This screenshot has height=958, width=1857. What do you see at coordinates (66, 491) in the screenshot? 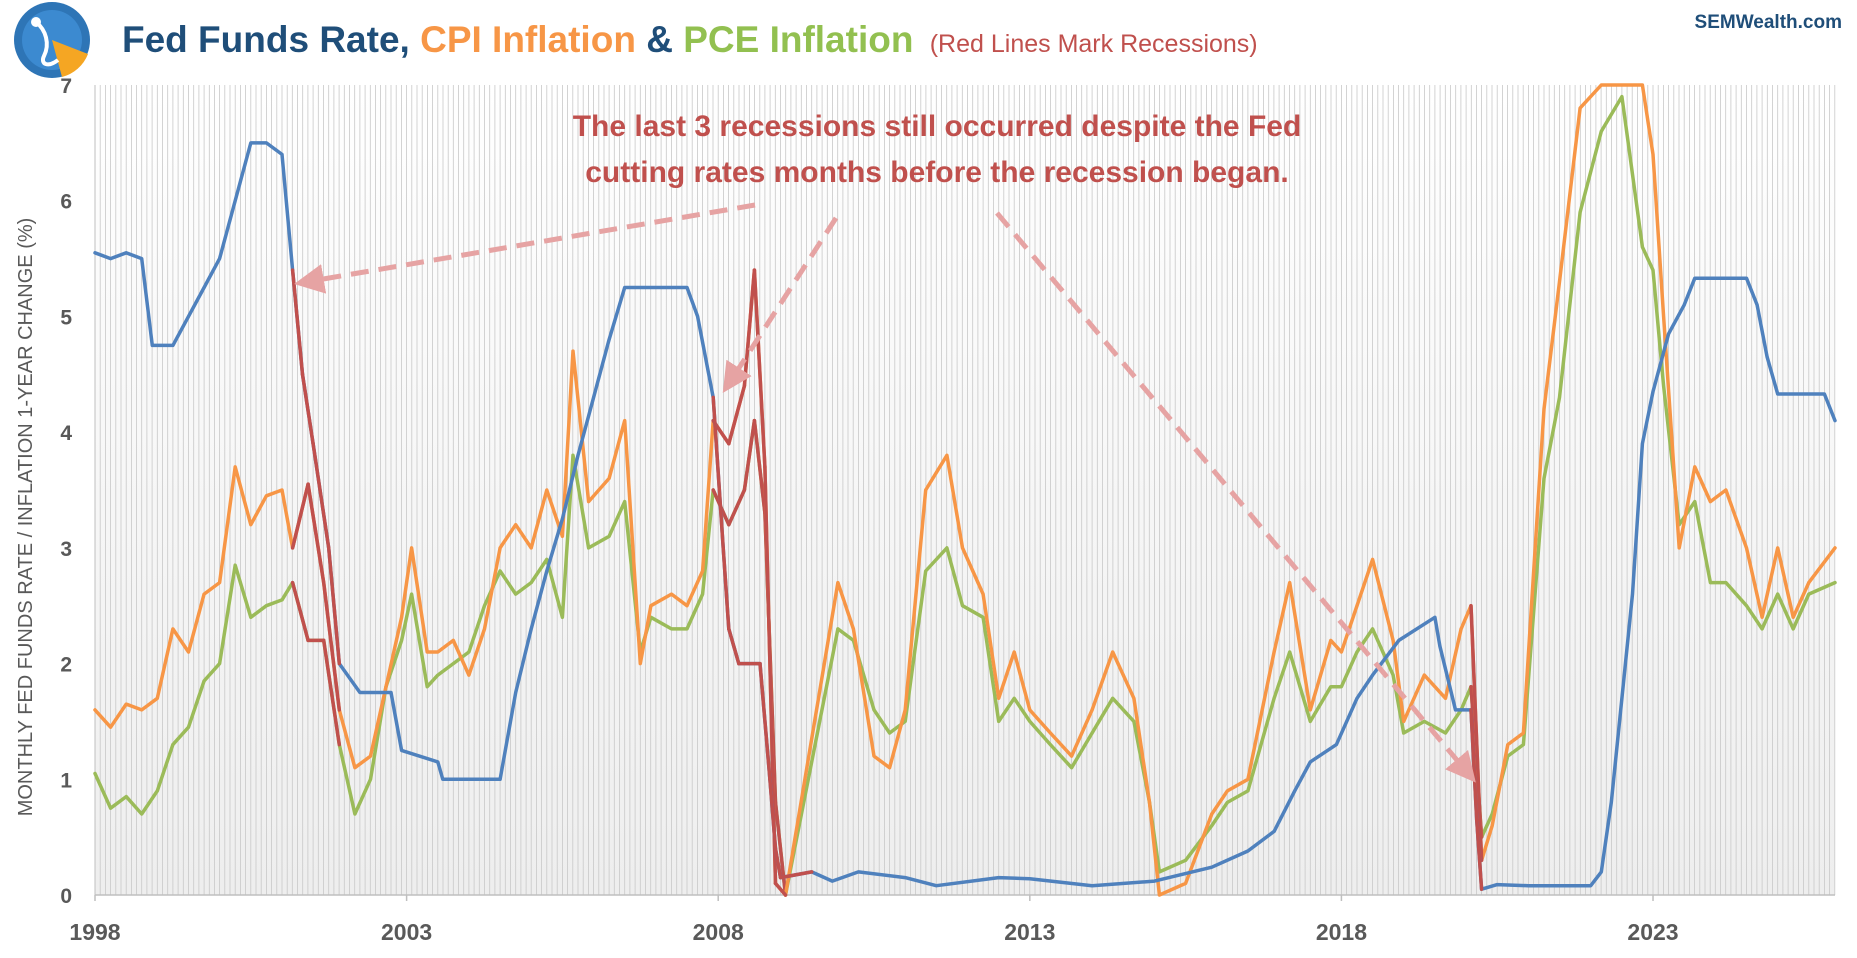
I see `y-tick-labels: 0 1 2 3 4 5 6 7` at bounding box center [66, 491].